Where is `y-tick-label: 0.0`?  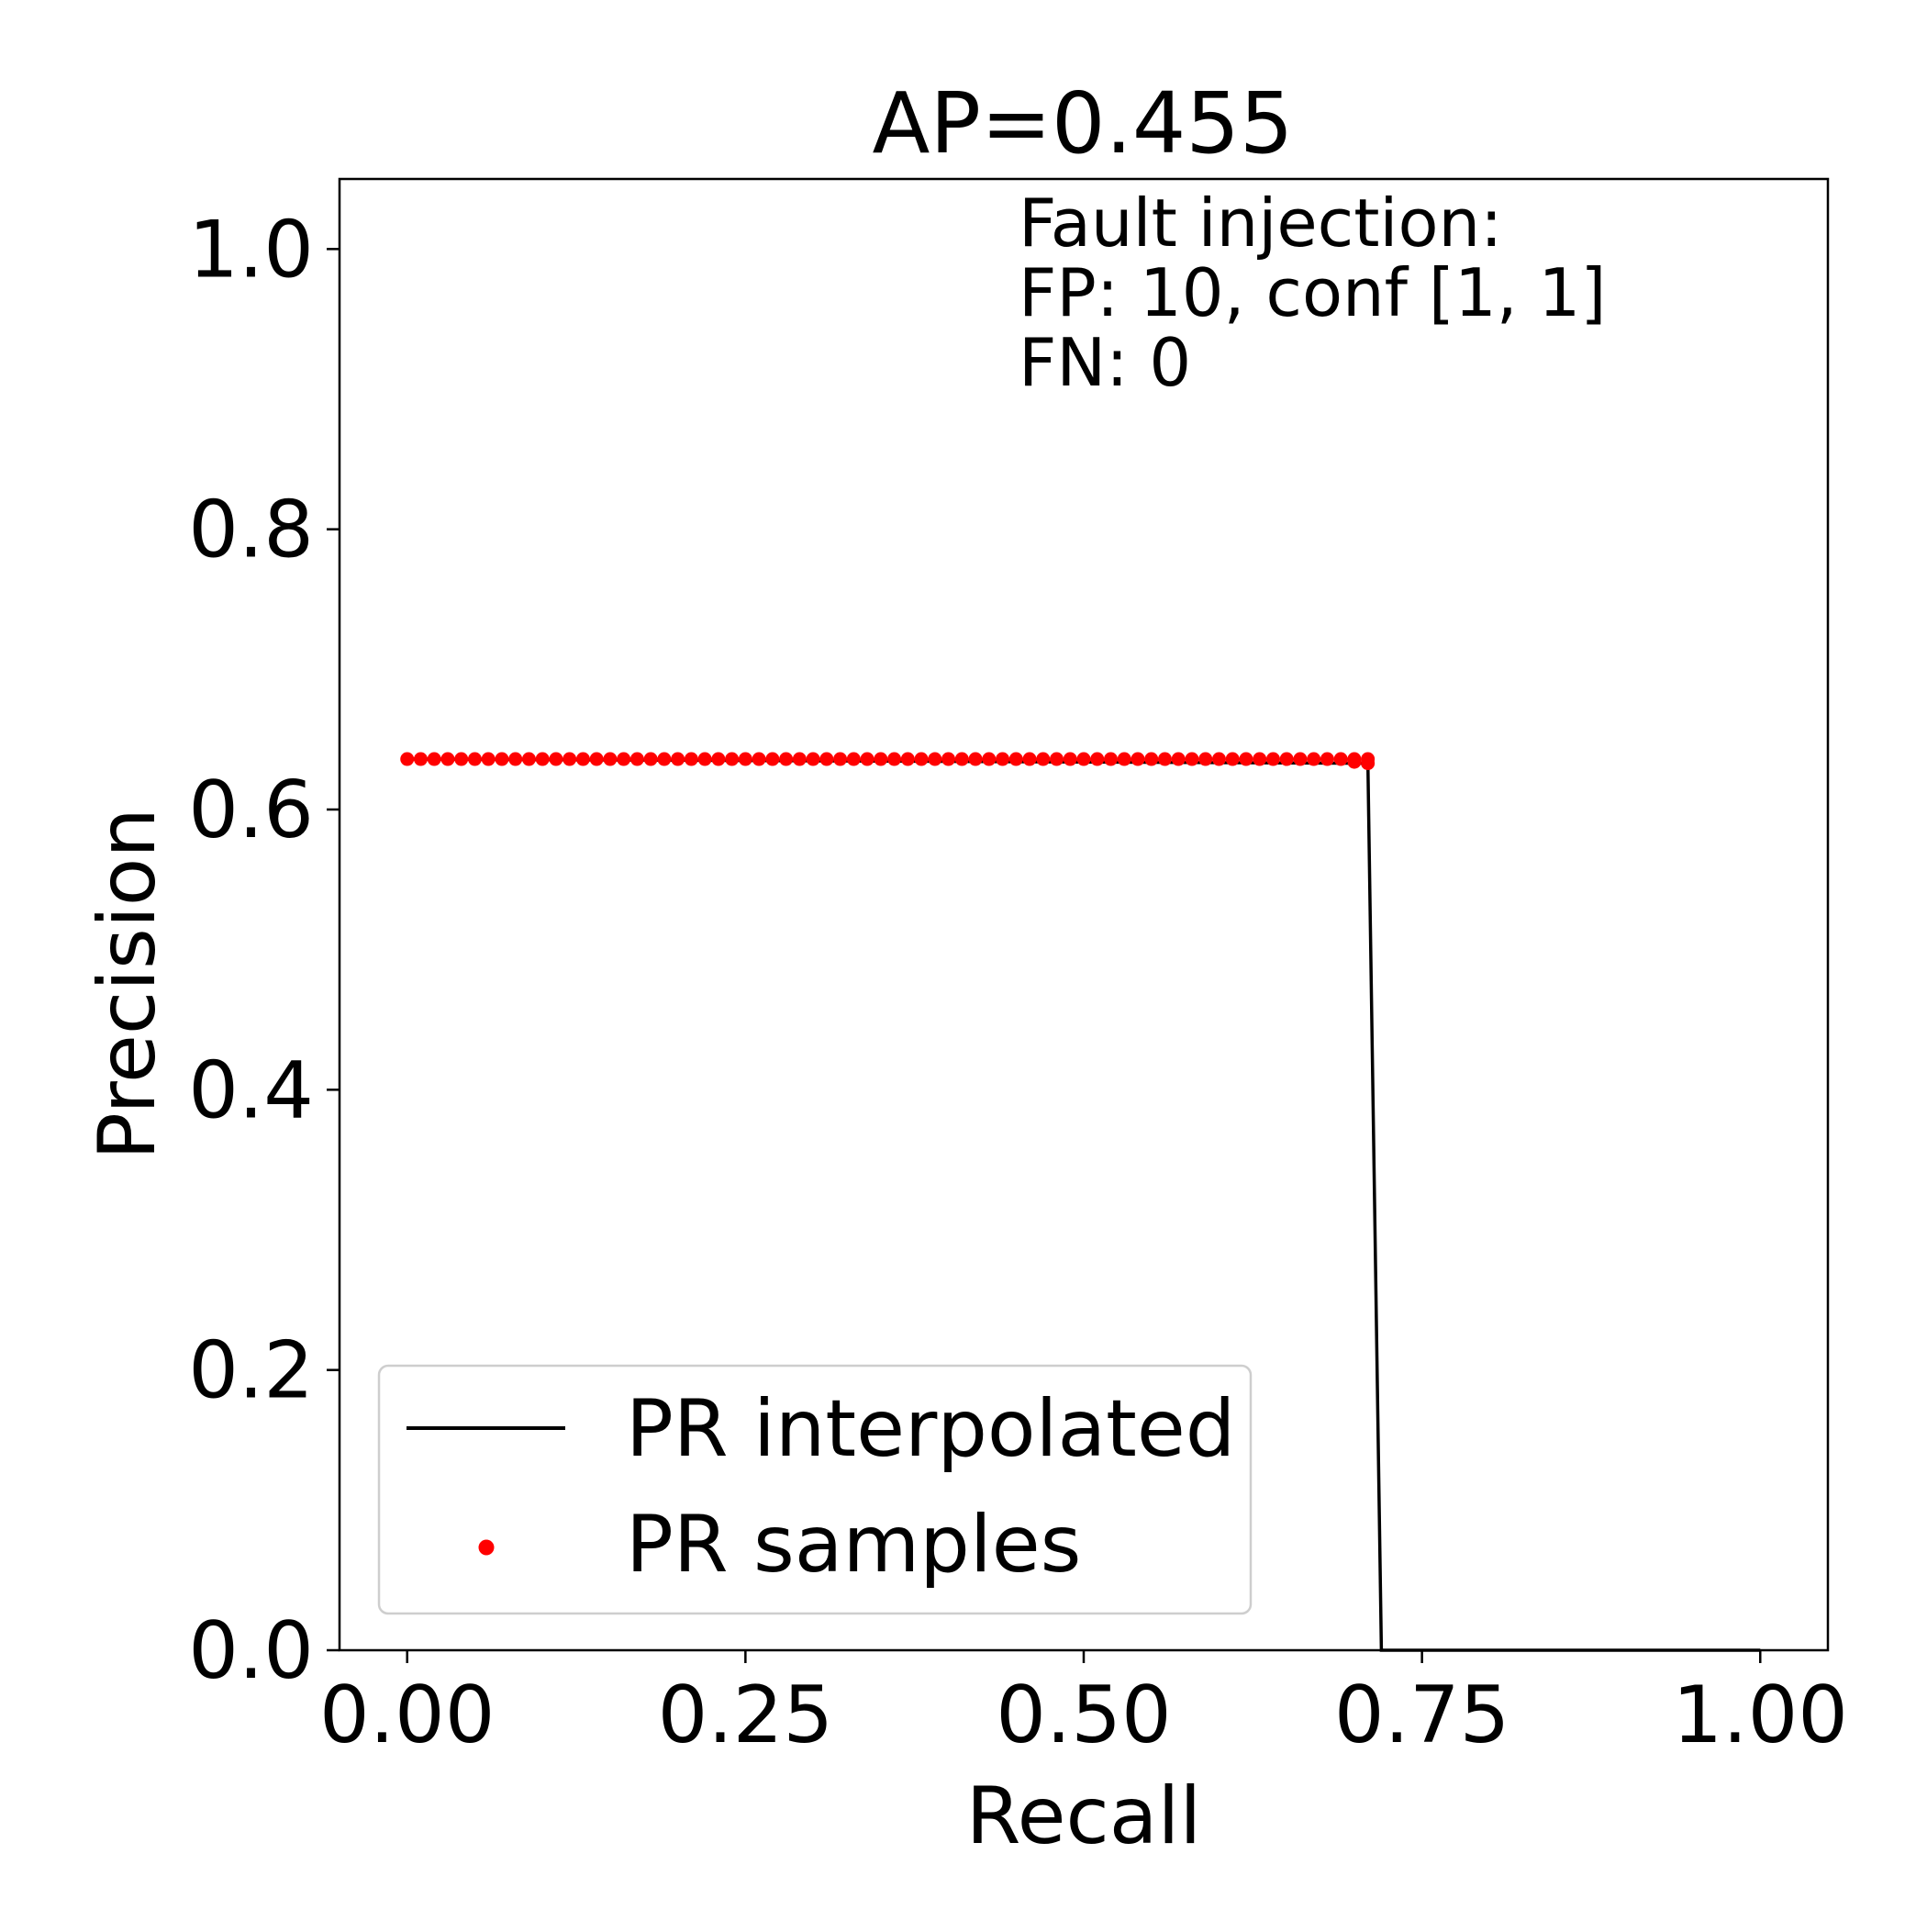 y-tick-label: 0.0 is located at coordinates (251, 1651).